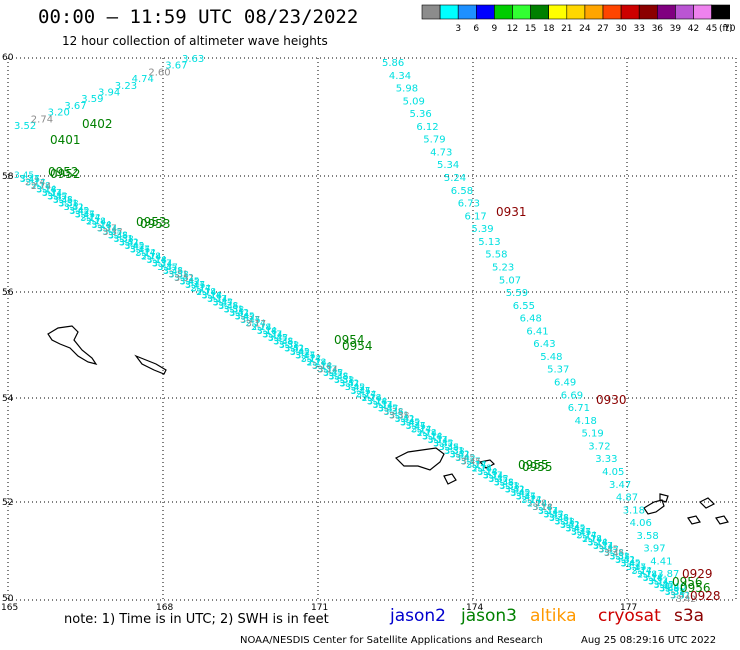 The image size is (740, 650). I want to click on longitude-axis: 165 168 171 174 177, so click(319, 608).